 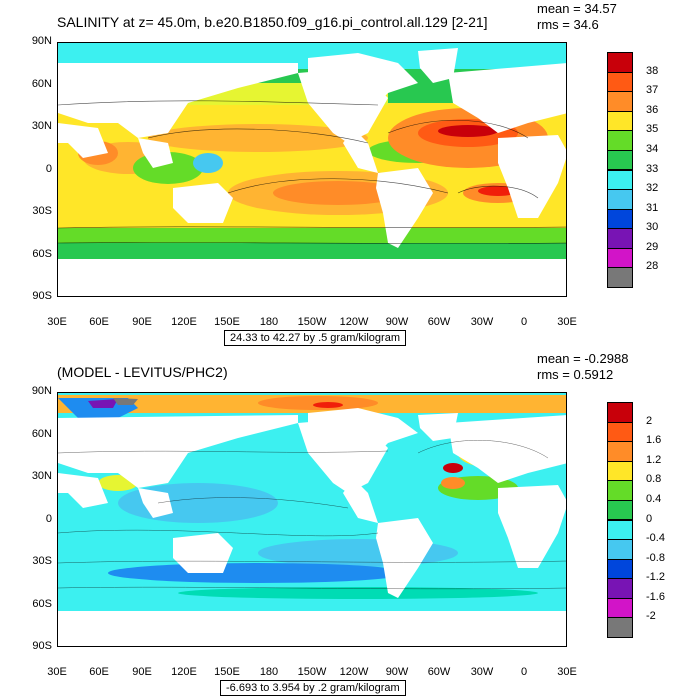 What do you see at coordinates (654, 440) in the screenshot?
I see `colorbar-label: 1.6` at bounding box center [654, 440].